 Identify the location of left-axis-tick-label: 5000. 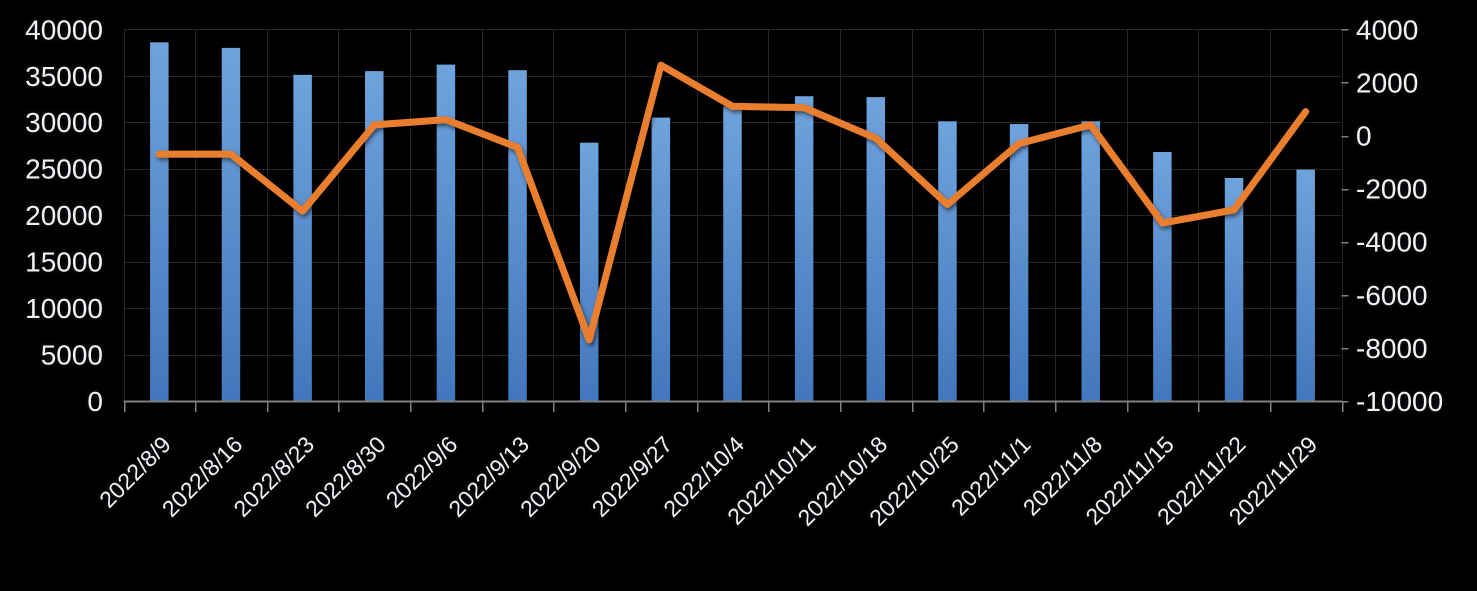
(72, 355).